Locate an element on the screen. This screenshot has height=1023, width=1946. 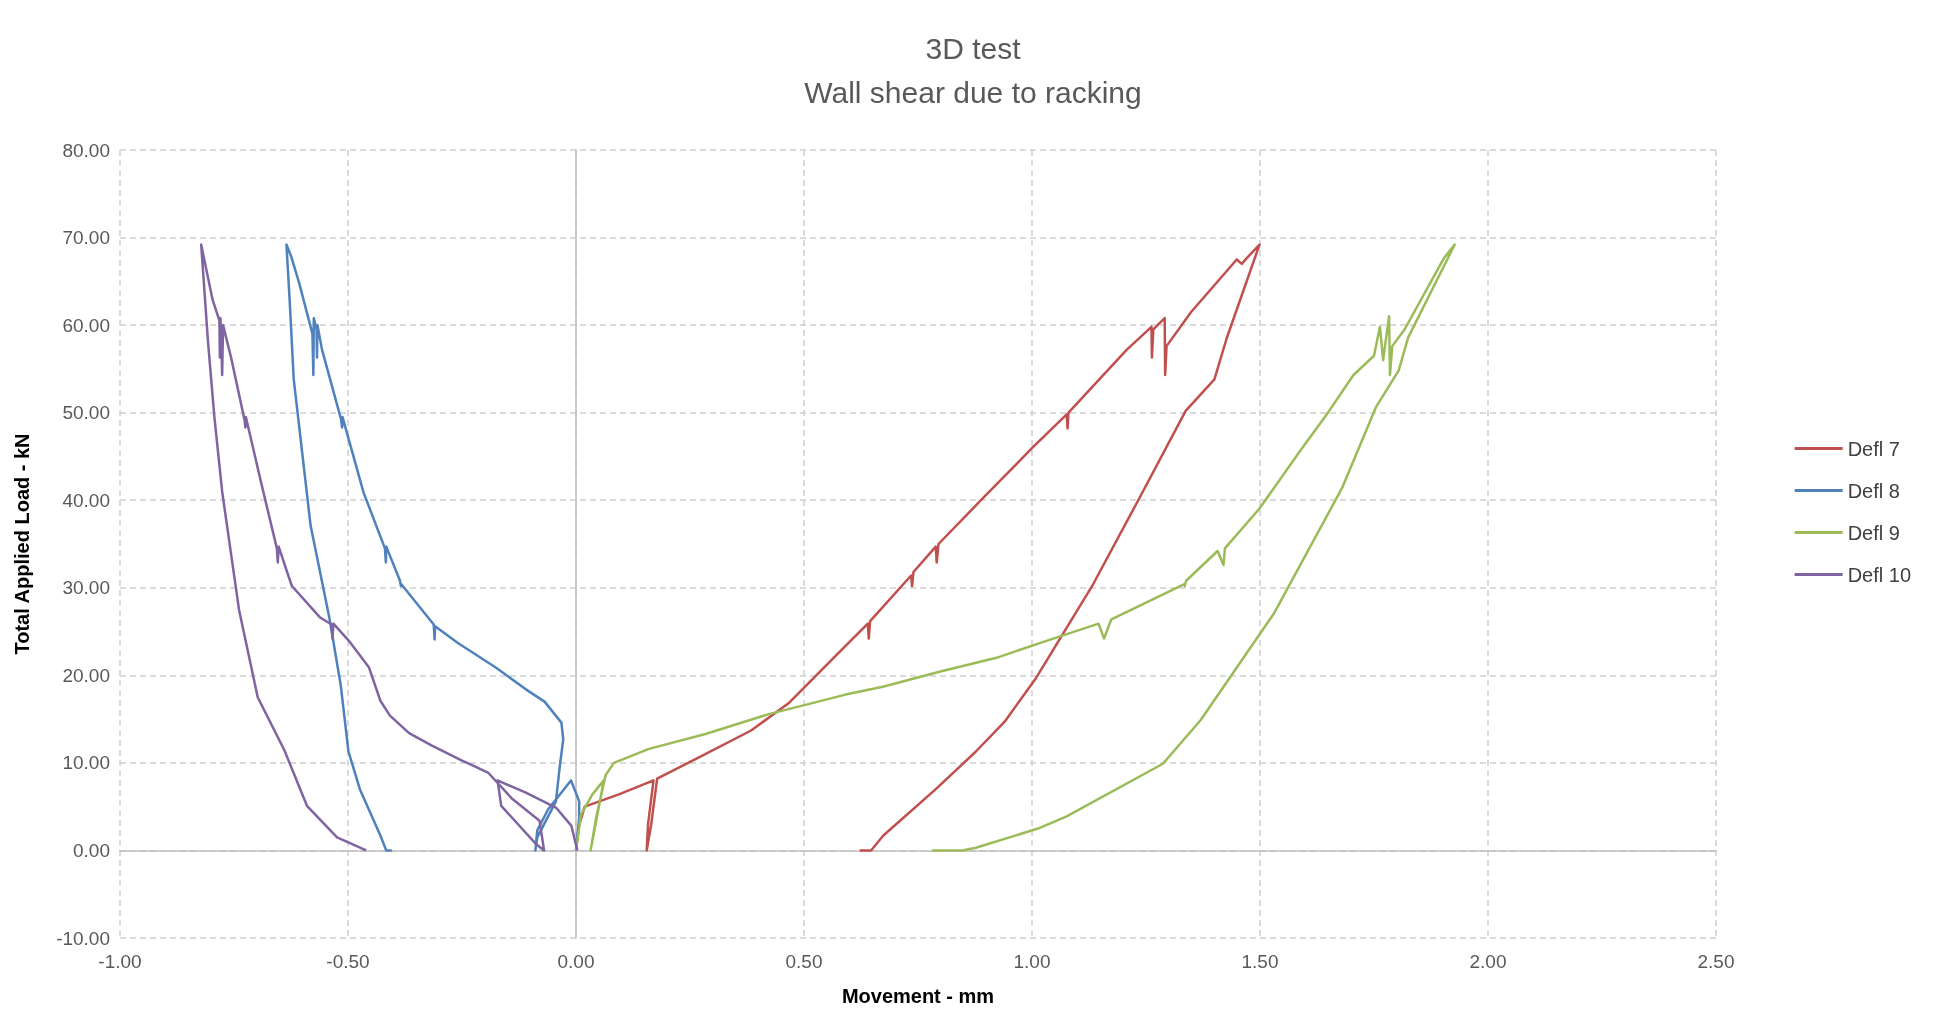
chart-subtitle: Wall shear due to racking is located at coordinates (973, 92).